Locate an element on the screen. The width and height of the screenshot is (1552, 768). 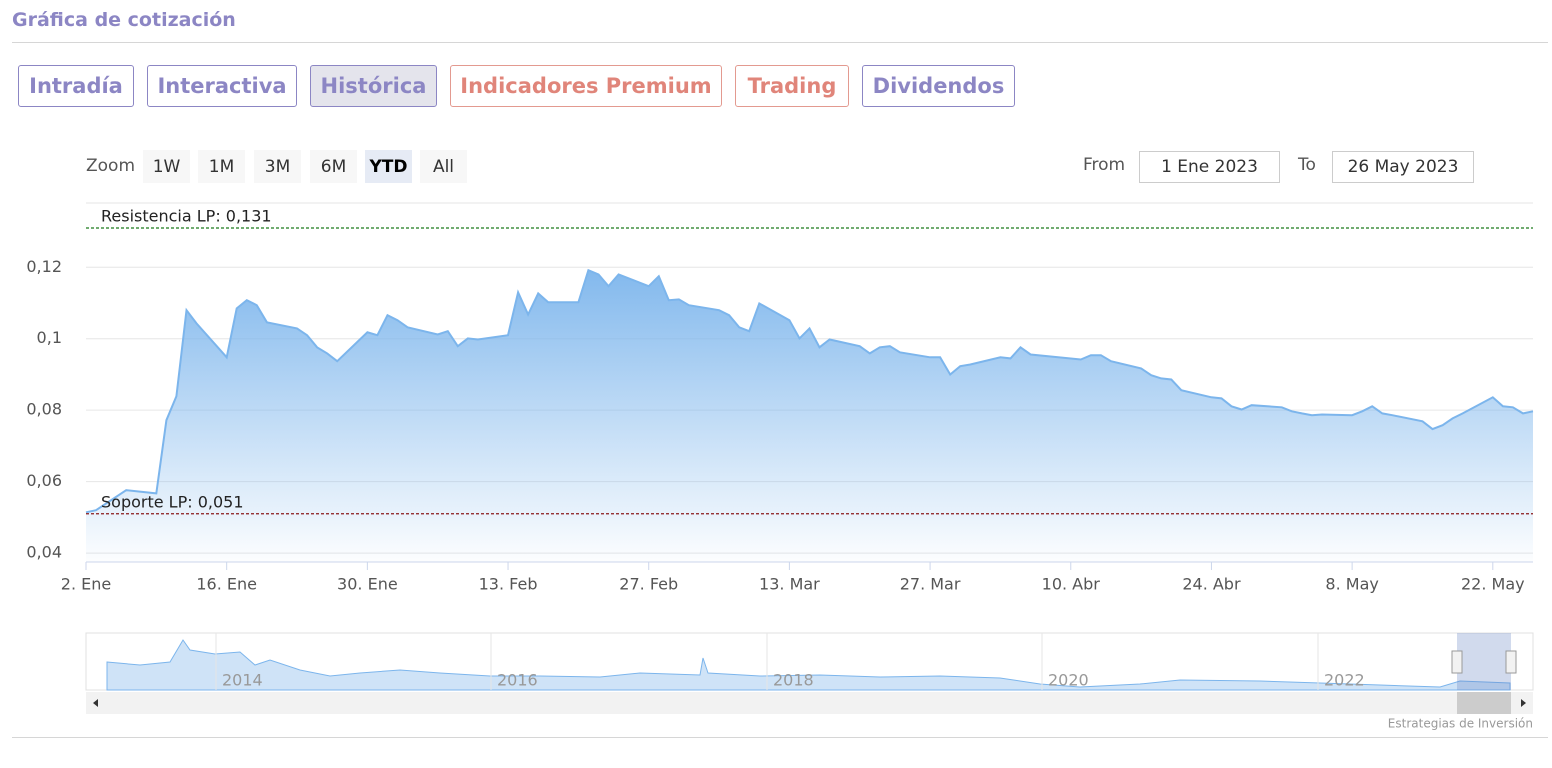
x-tick-label: 16. Ene is located at coordinates (226, 584).